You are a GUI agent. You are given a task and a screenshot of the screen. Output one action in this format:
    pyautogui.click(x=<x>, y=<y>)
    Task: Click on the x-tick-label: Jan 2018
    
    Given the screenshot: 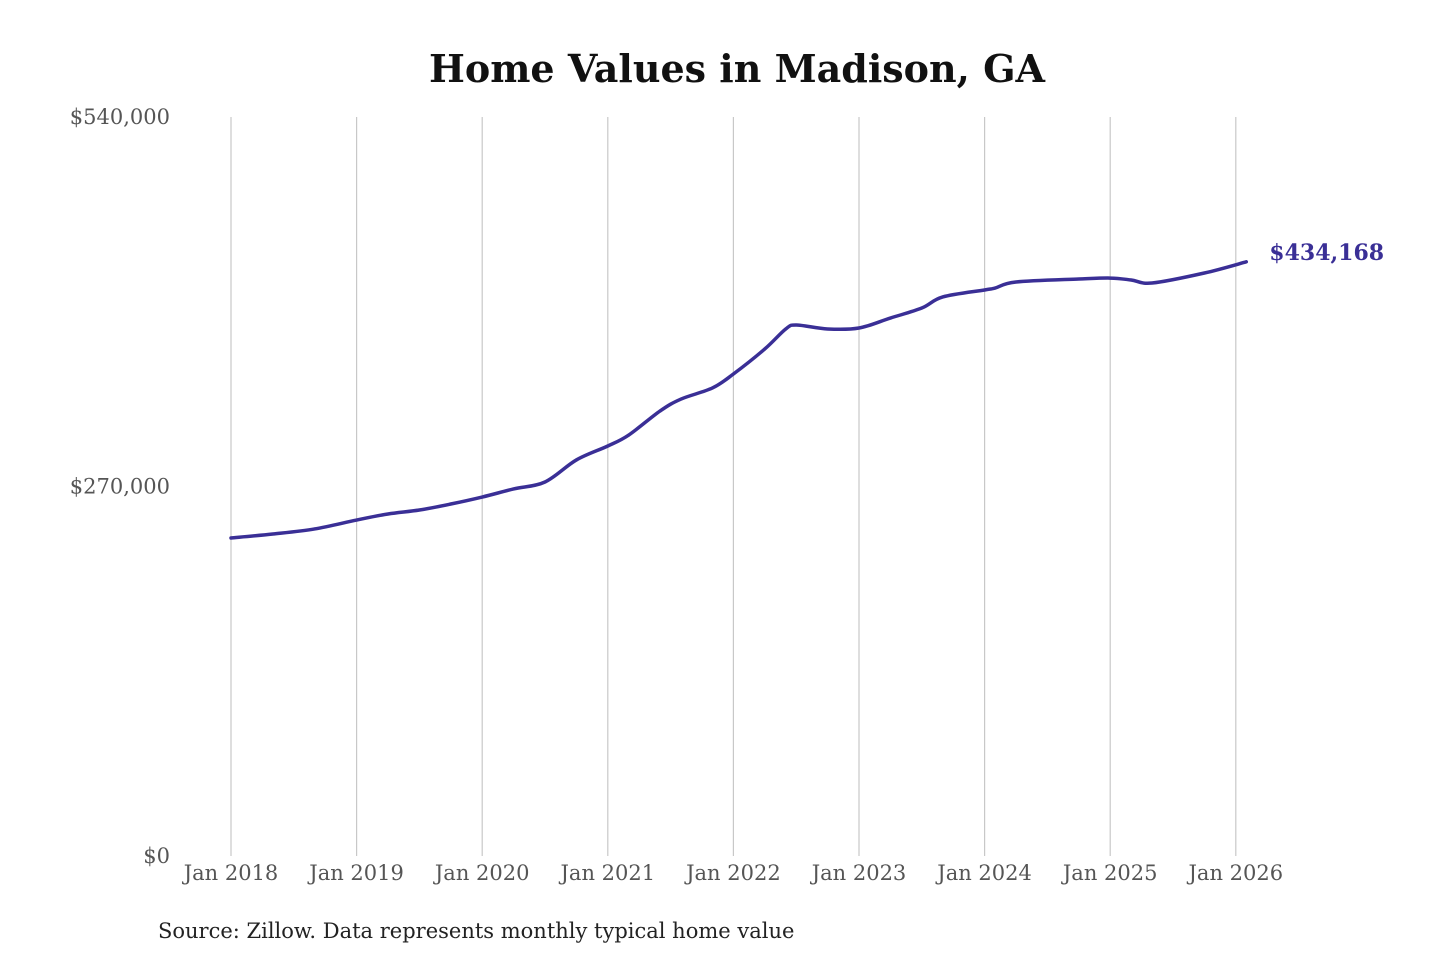 What is the action you would take?
    pyautogui.click(x=230, y=873)
    